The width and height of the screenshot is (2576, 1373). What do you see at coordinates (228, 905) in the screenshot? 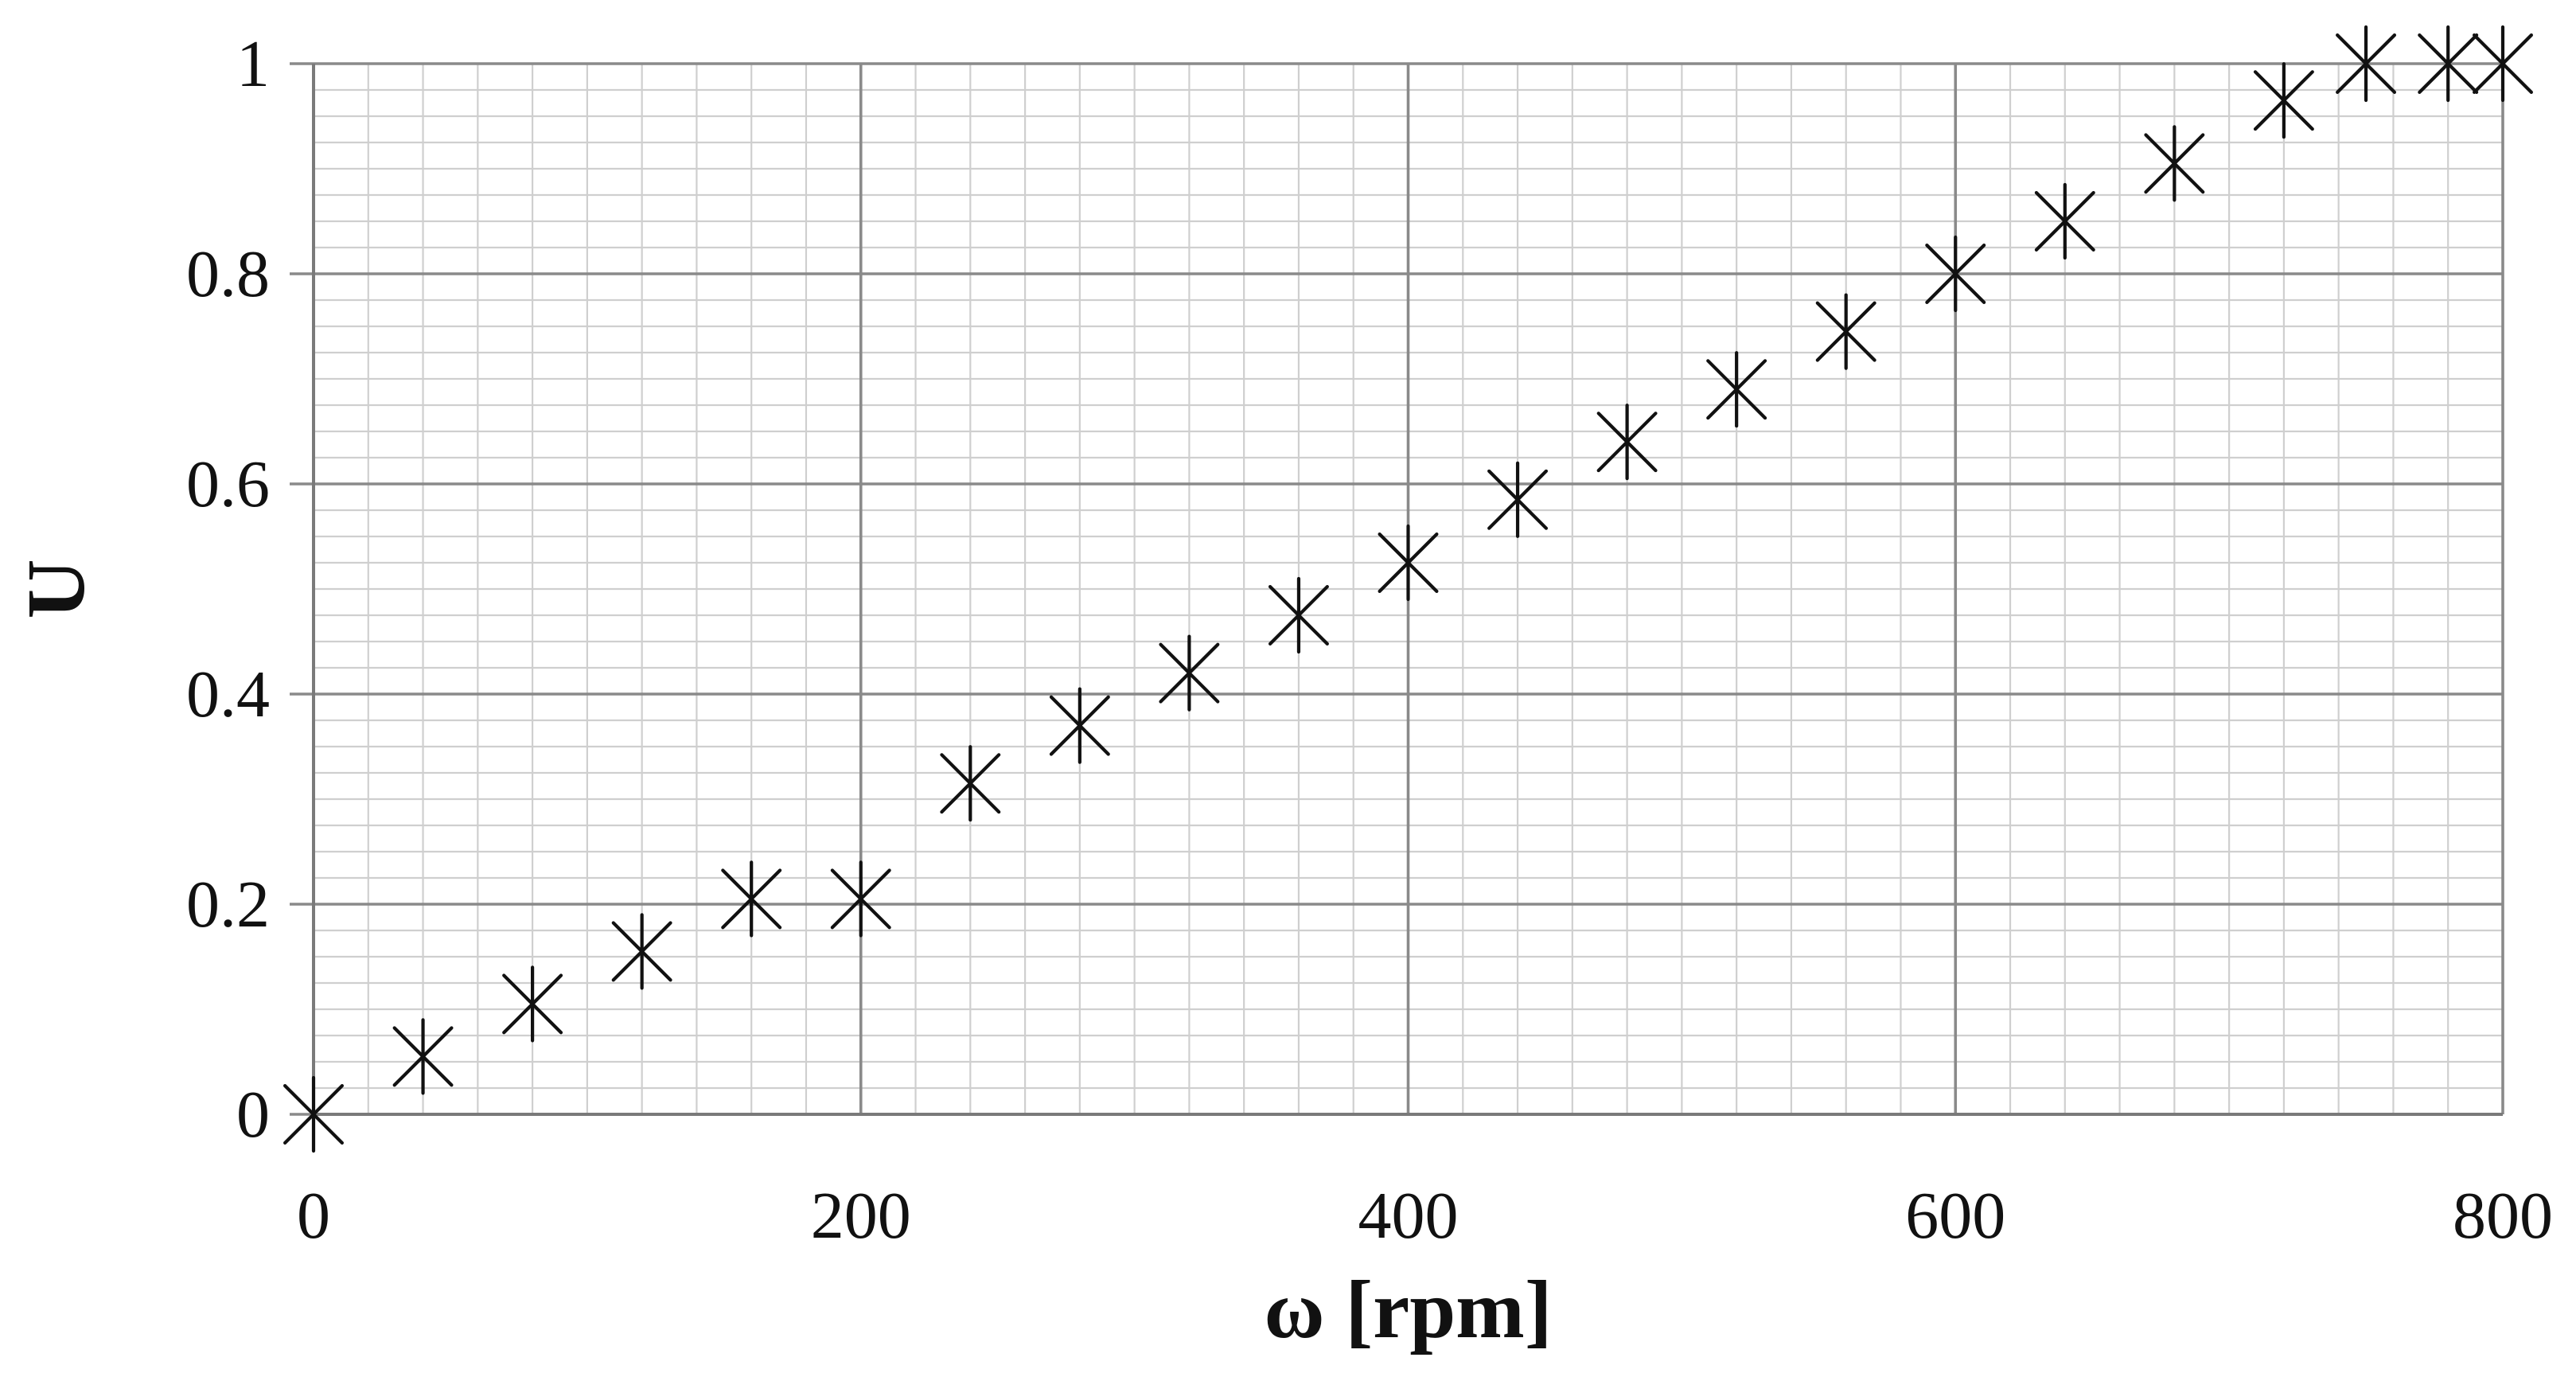
I see `y-tick-label: 0.2` at bounding box center [228, 905].